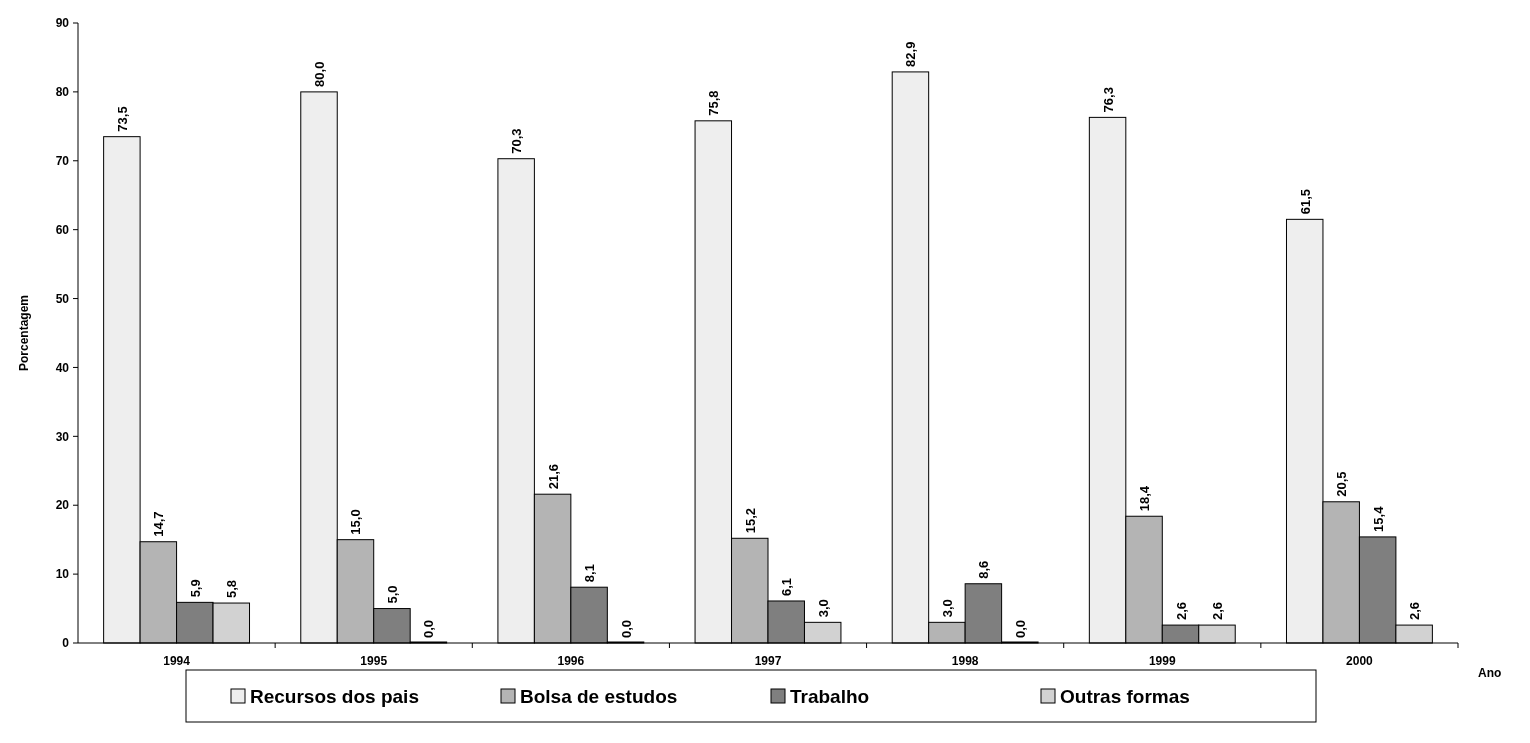 The height and width of the screenshot is (743, 1530). Describe the element at coordinates (1360, 661) in the screenshot. I see `x-tick-label: 2000` at that location.